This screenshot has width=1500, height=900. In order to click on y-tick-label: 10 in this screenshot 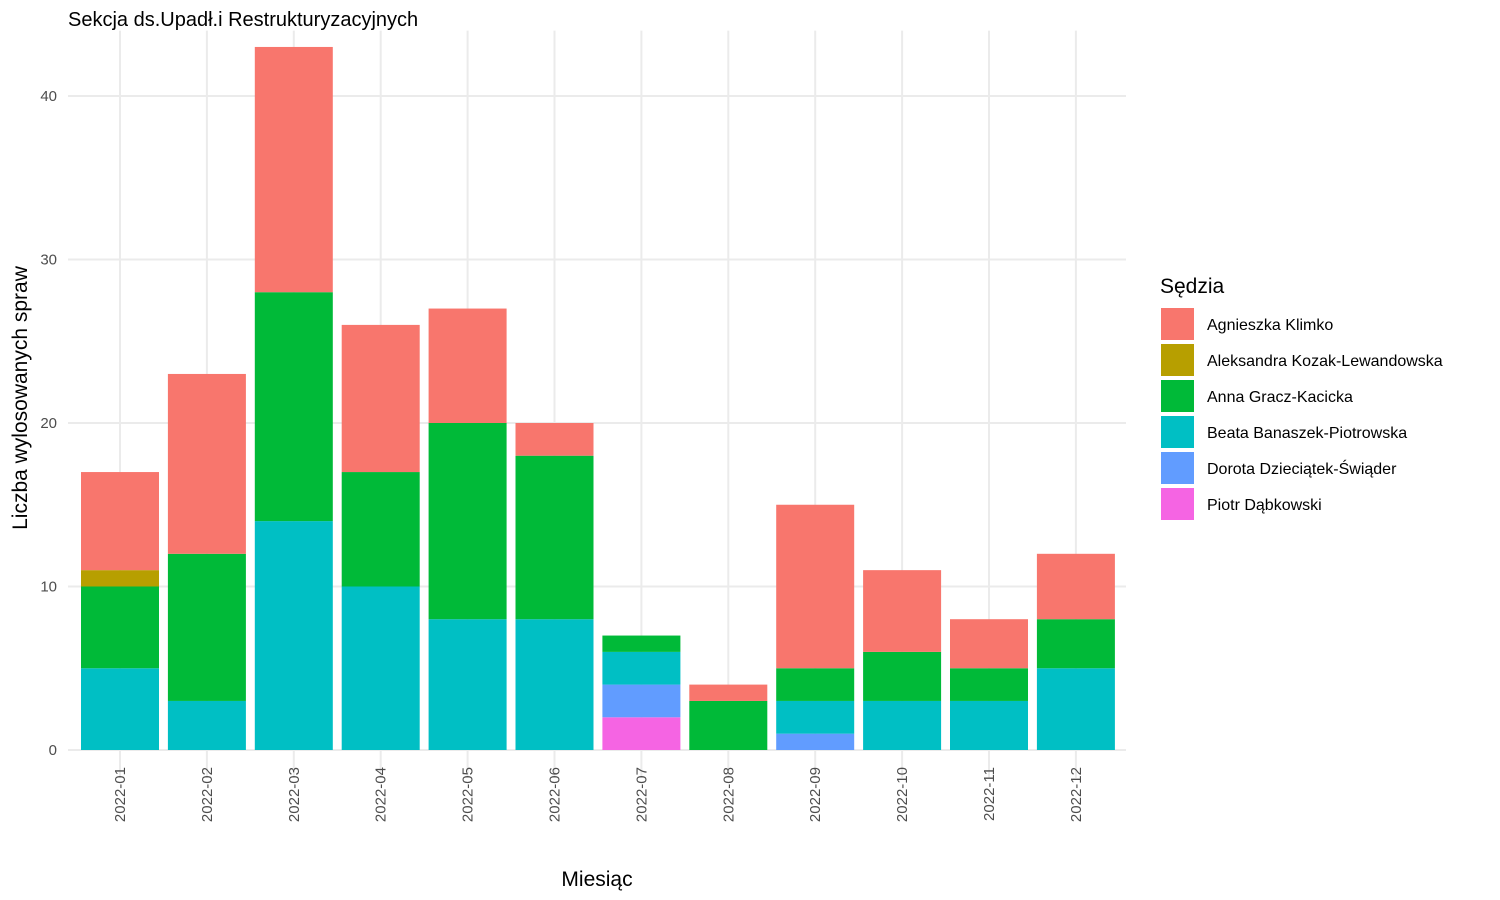, I will do `click(48, 587)`.